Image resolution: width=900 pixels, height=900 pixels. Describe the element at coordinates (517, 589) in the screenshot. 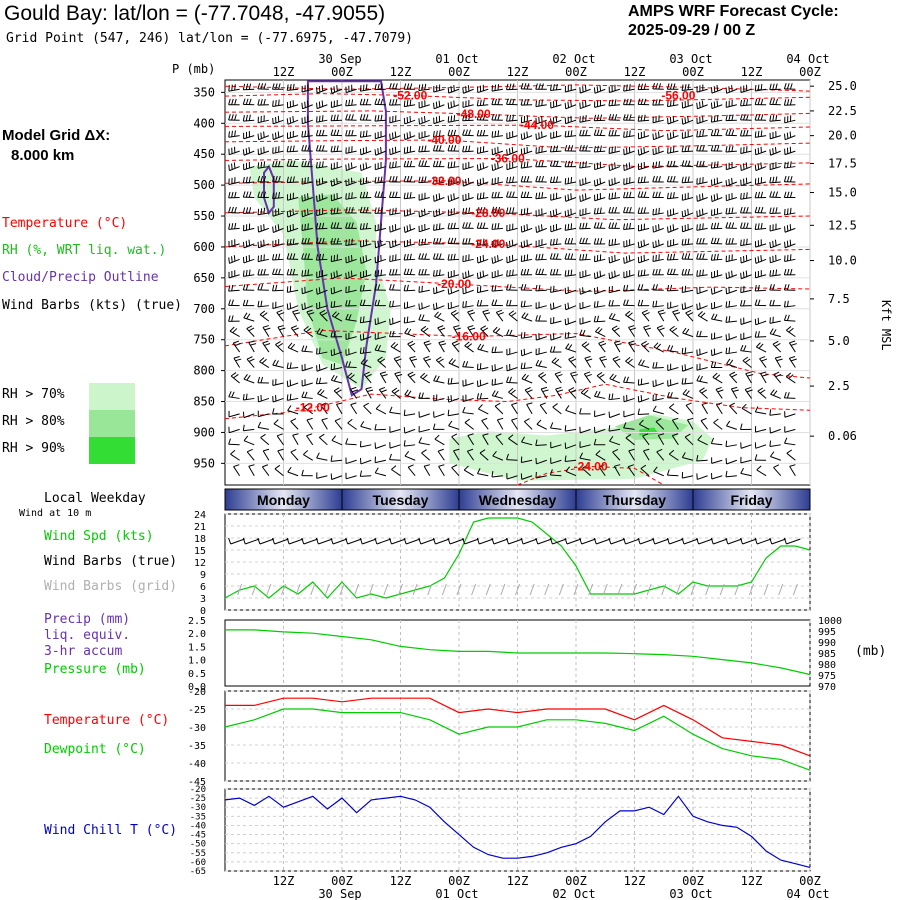

I see `surface-wind-barb-grid` at that location.